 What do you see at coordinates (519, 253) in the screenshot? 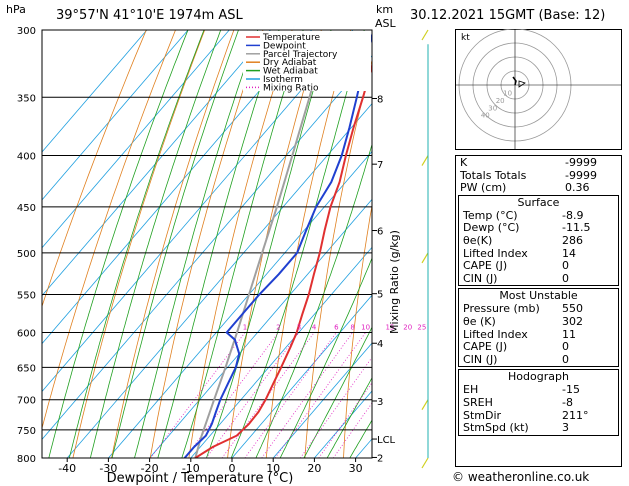
I see `surface-row: Lifted Index 14` at bounding box center [519, 253].